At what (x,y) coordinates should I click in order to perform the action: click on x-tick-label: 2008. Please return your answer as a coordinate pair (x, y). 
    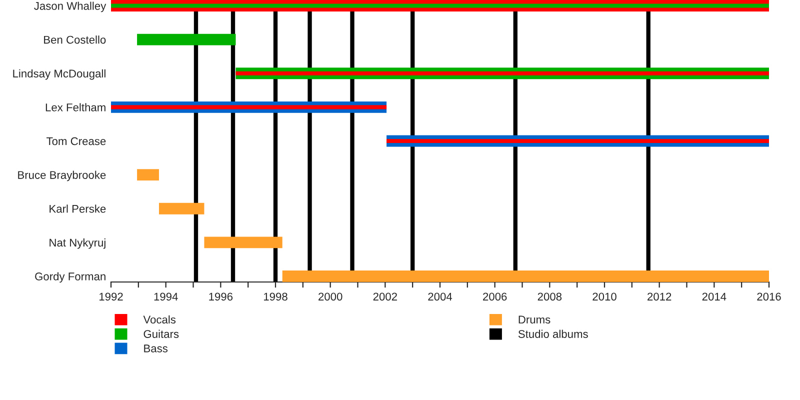
    Looking at the image, I should click on (550, 296).